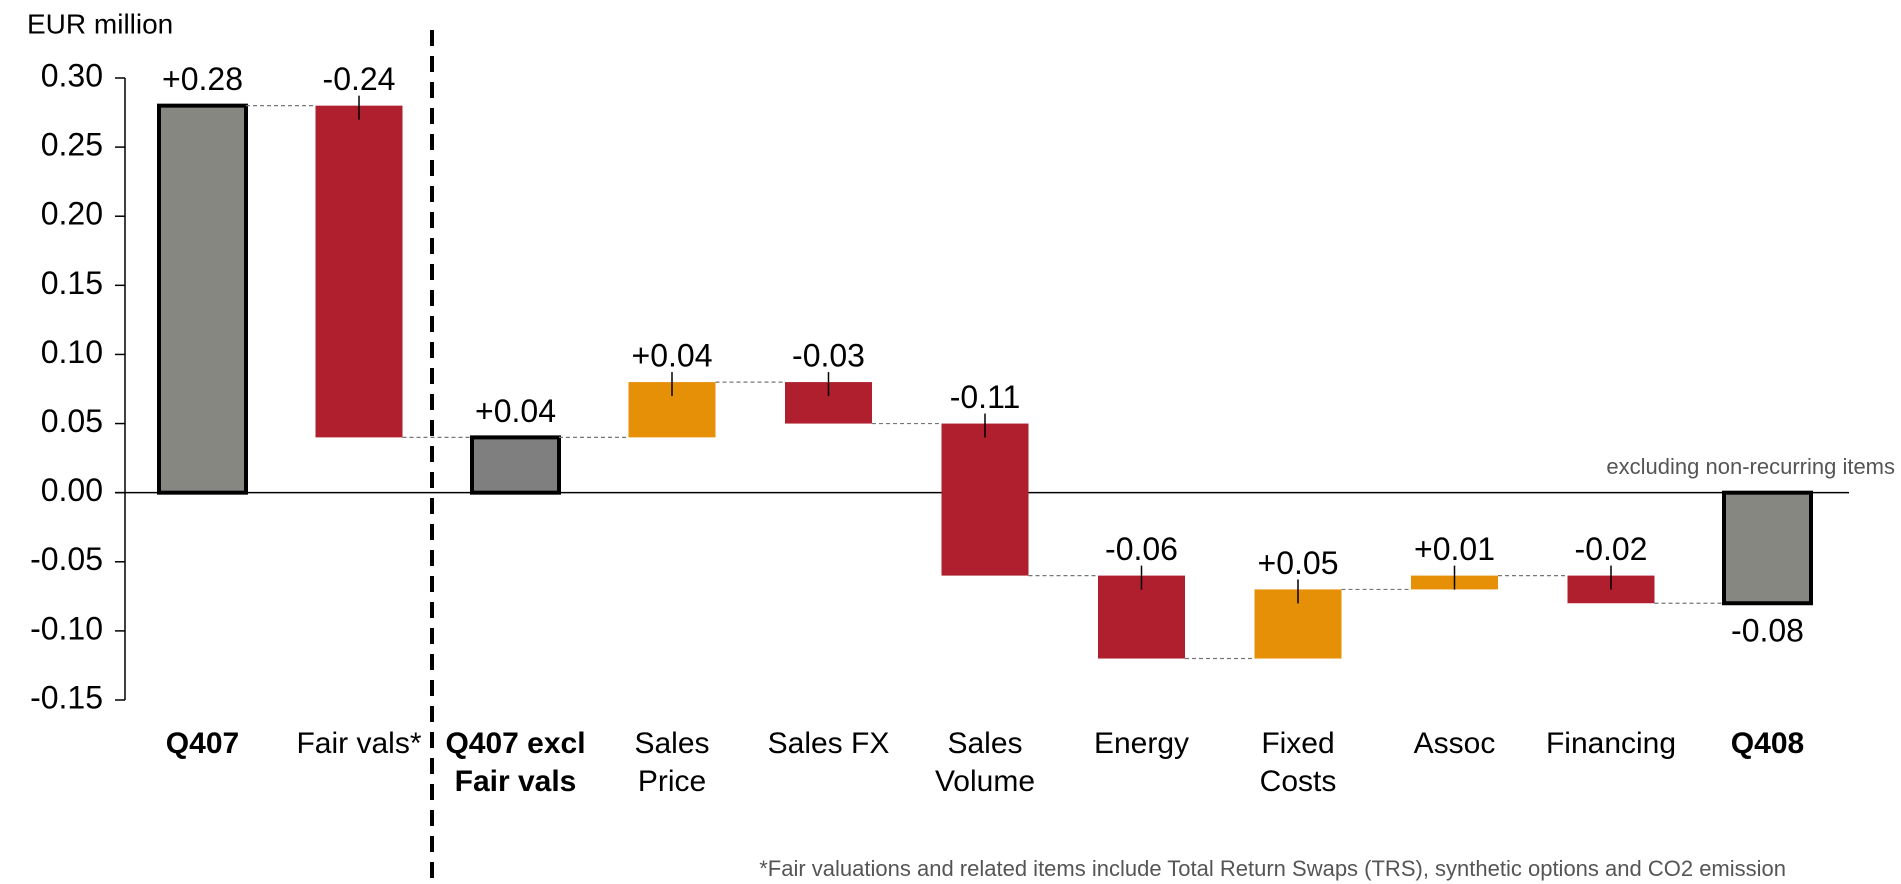 The height and width of the screenshot is (884, 1901). Describe the element at coordinates (66, 559) in the screenshot. I see `y-tick-label: -0.05` at that location.